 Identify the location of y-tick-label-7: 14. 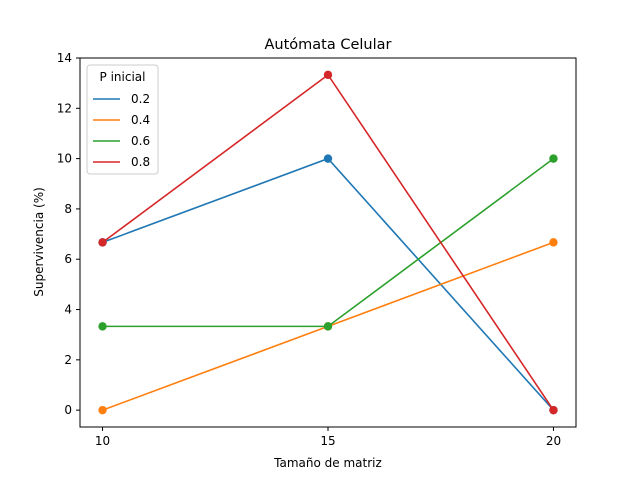
(64, 58).